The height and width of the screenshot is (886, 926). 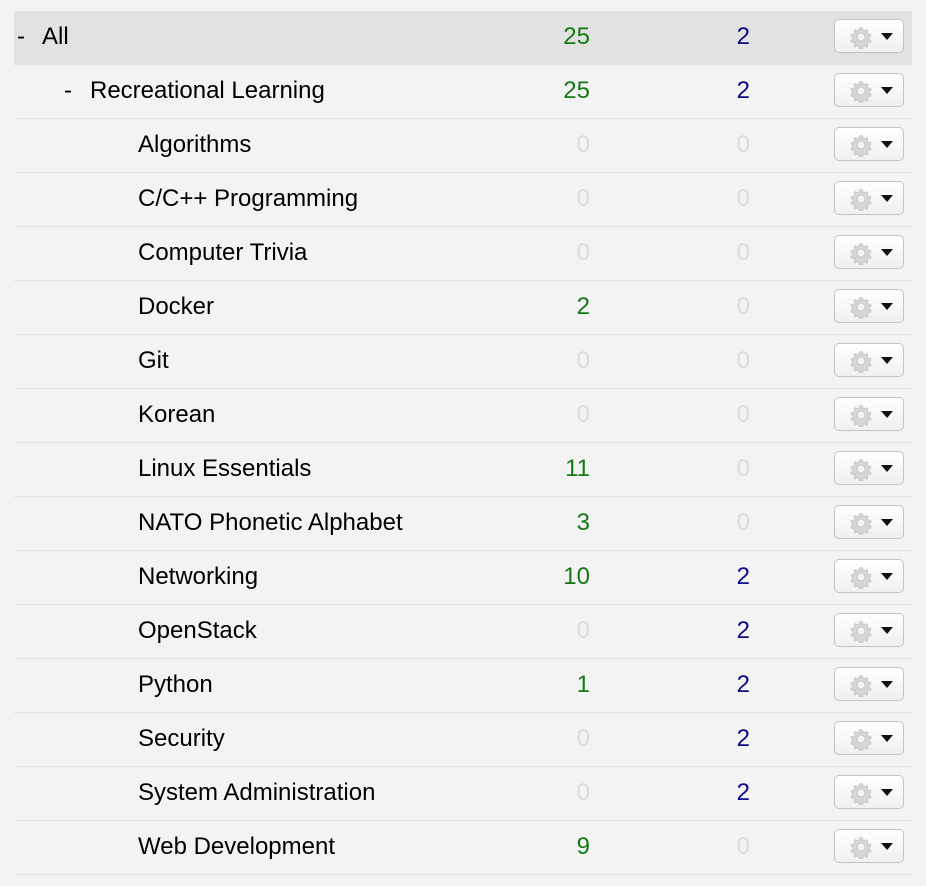 I want to click on new-count: 10, so click(x=576, y=576).